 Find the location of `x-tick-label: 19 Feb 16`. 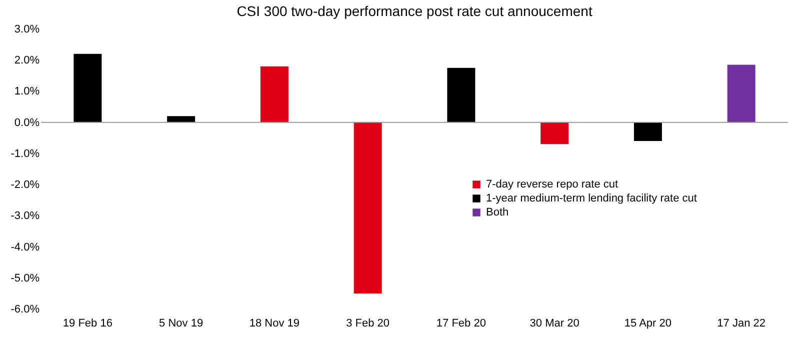

x-tick-label: 19 Feb 16 is located at coordinates (87, 324).